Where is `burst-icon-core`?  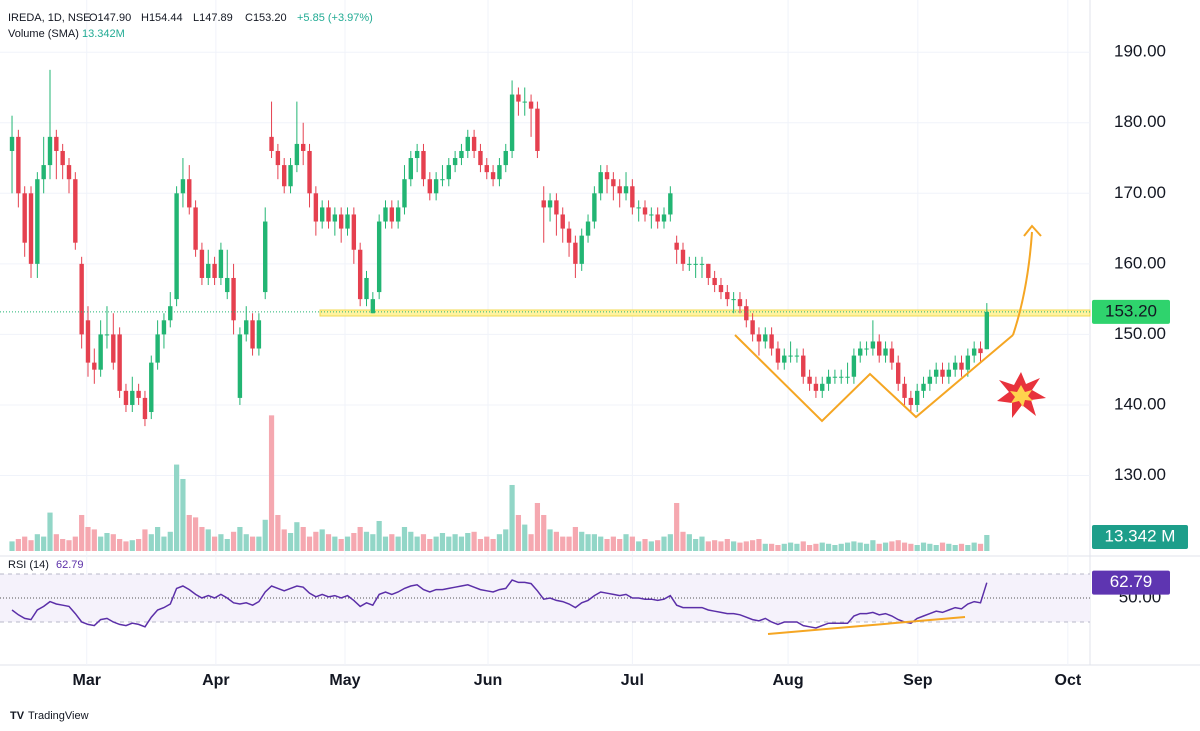 burst-icon-core is located at coordinates (1021, 396).